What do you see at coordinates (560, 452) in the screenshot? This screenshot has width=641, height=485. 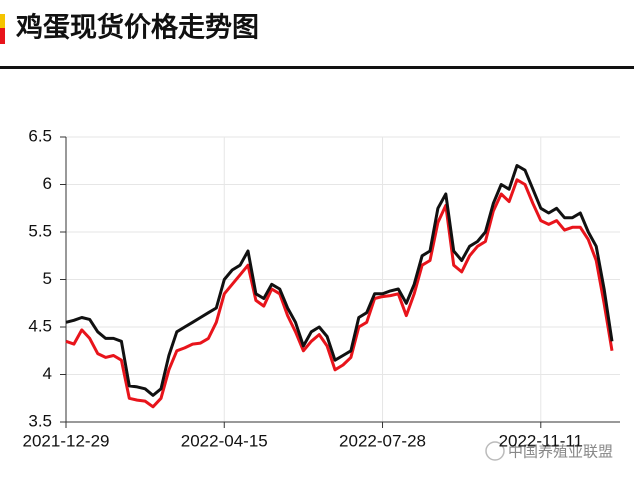 I see `watermark: 中国养殖业联盟` at bounding box center [560, 452].